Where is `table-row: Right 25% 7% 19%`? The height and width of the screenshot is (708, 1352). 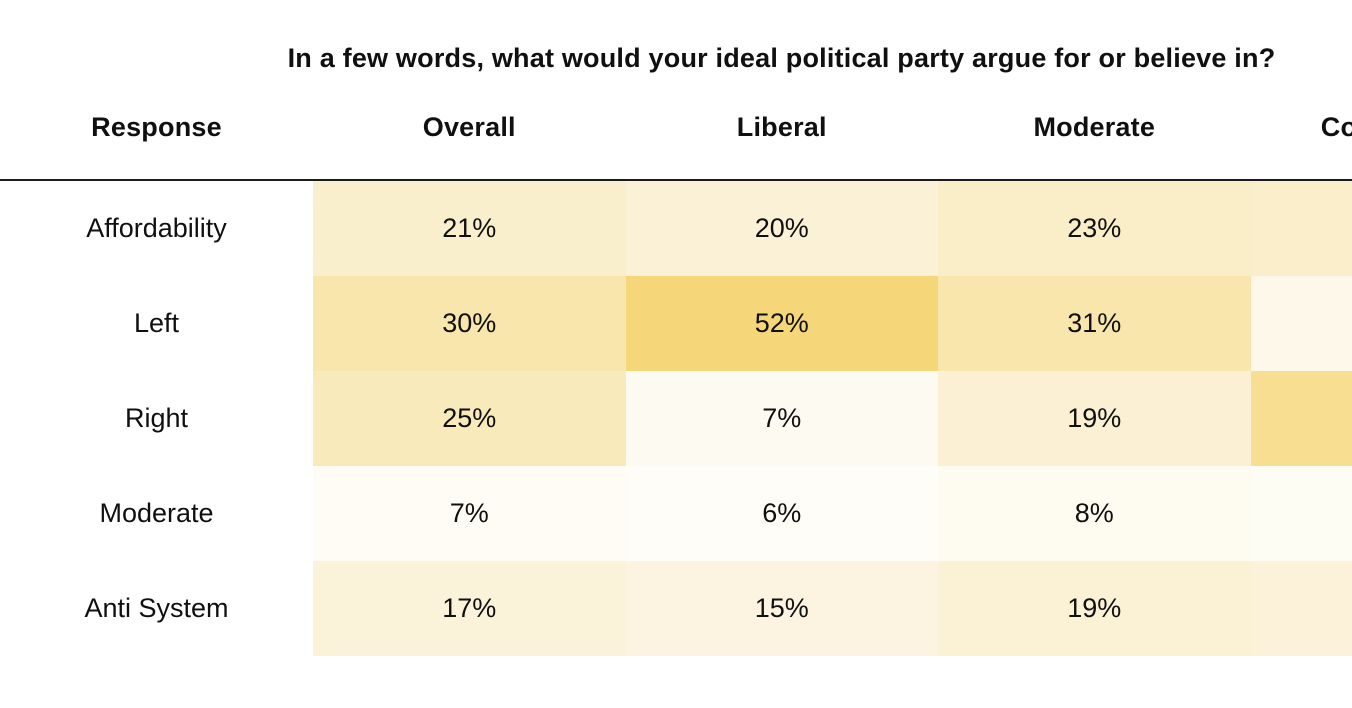 table-row: Right 25% 7% 19% is located at coordinates (676, 418).